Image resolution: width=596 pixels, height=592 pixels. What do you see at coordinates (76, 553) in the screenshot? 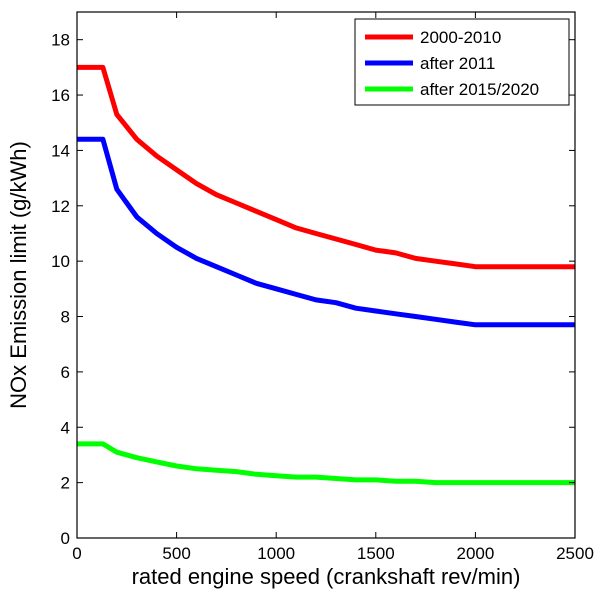
I see `x-tick-label: 0` at bounding box center [76, 553].